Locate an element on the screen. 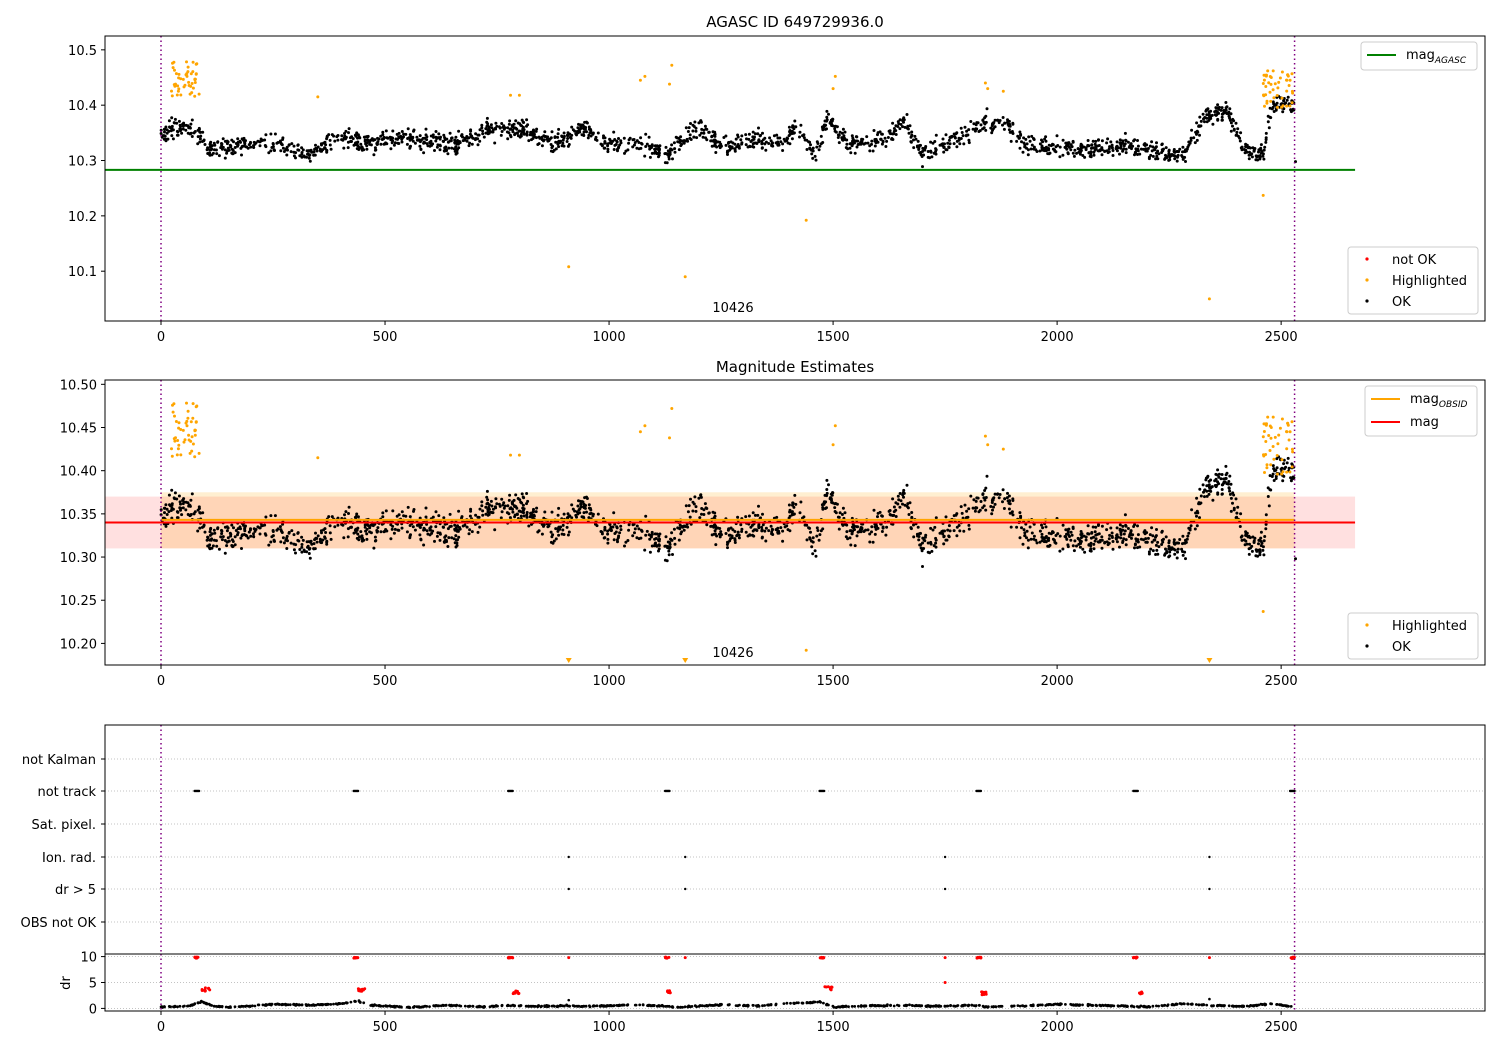 The width and height of the screenshot is (1500, 1050). p4-points is located at coordinates (727, 982).